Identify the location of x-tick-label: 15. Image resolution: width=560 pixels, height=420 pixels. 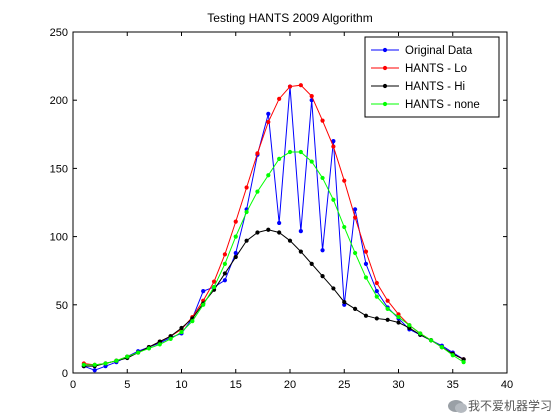
(236, 385).